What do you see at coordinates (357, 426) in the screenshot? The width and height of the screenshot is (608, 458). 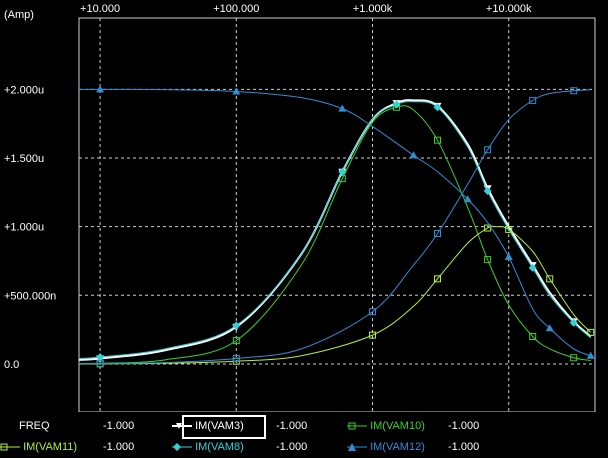 I see `legend-swatch-vam10` at bounding box center [357, 426].